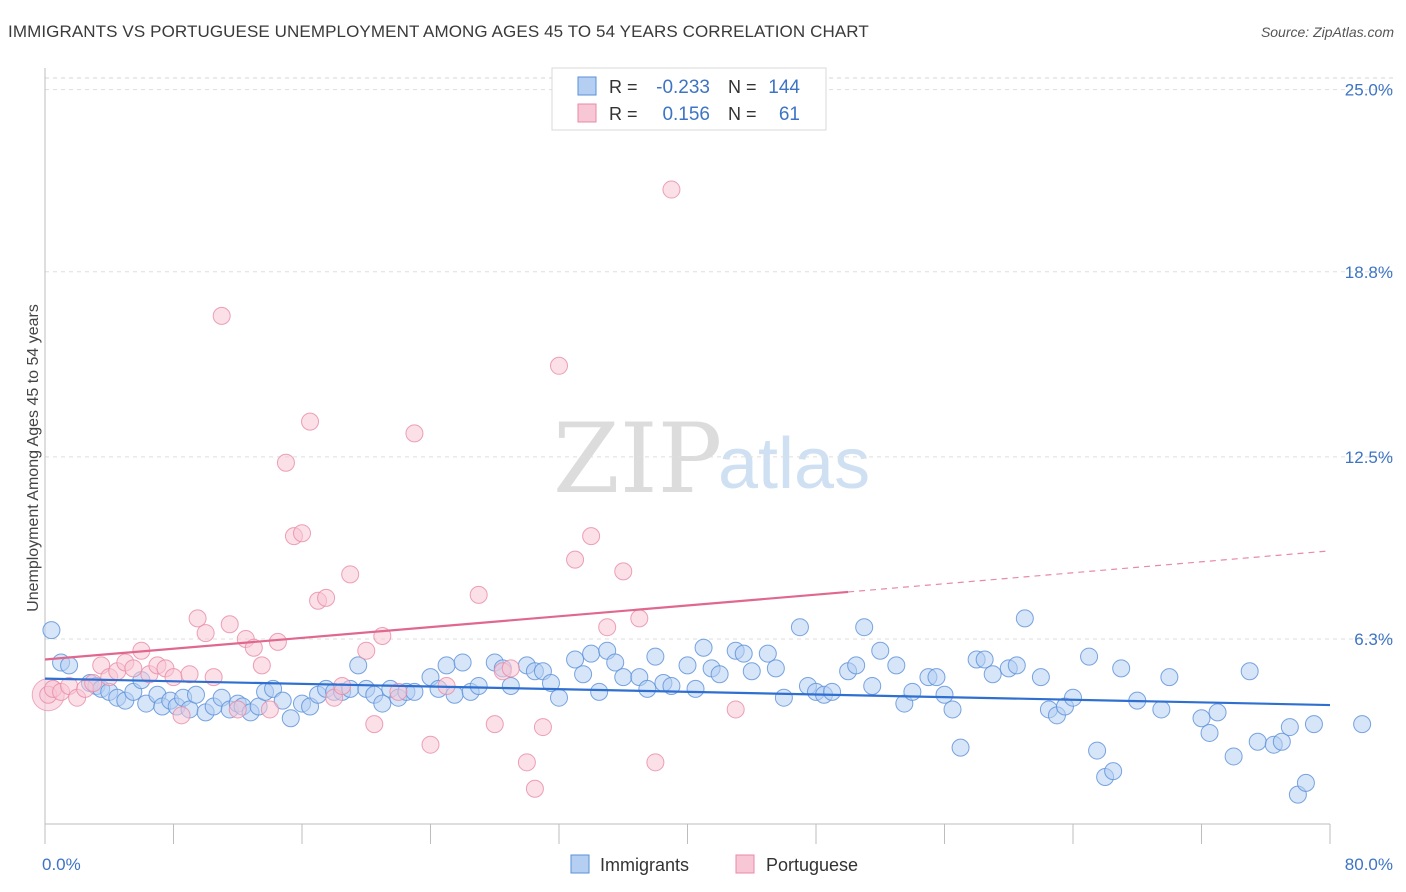  What do you see at coordinates (689, 99) in the screenshot?
I see `correlation-legend: R = -0.233 N = 144 R = 0.156 N = 61` at bounding box center [689, 99].